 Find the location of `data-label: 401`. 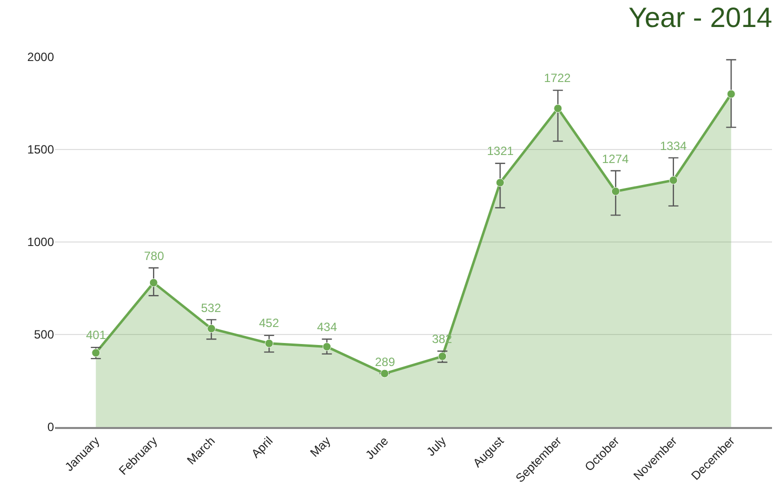

data-label: 401 is located at coordinates (96, 335).